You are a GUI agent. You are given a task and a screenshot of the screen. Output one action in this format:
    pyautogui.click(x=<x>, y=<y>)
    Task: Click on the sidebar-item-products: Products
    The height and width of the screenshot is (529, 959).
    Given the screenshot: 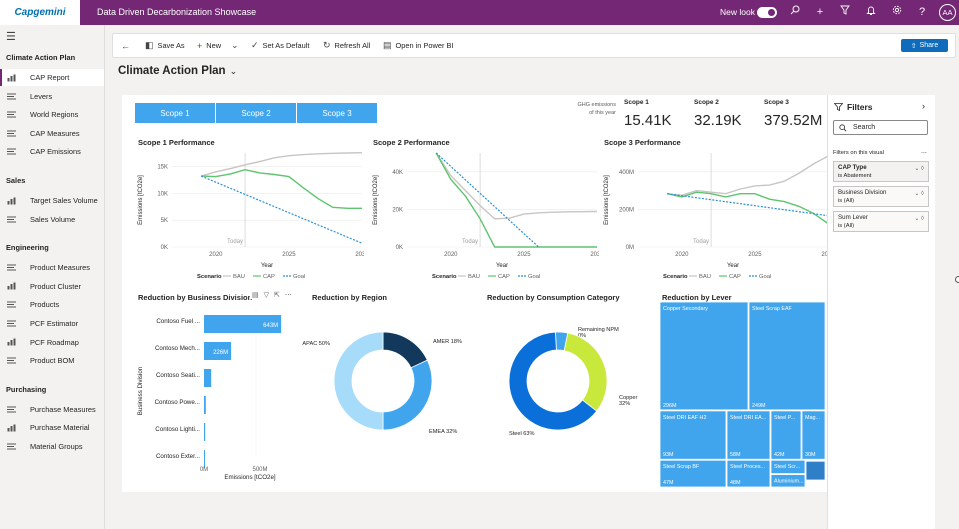 What is the action you would take?
    pyautogui.click(x=52, y=304)
    